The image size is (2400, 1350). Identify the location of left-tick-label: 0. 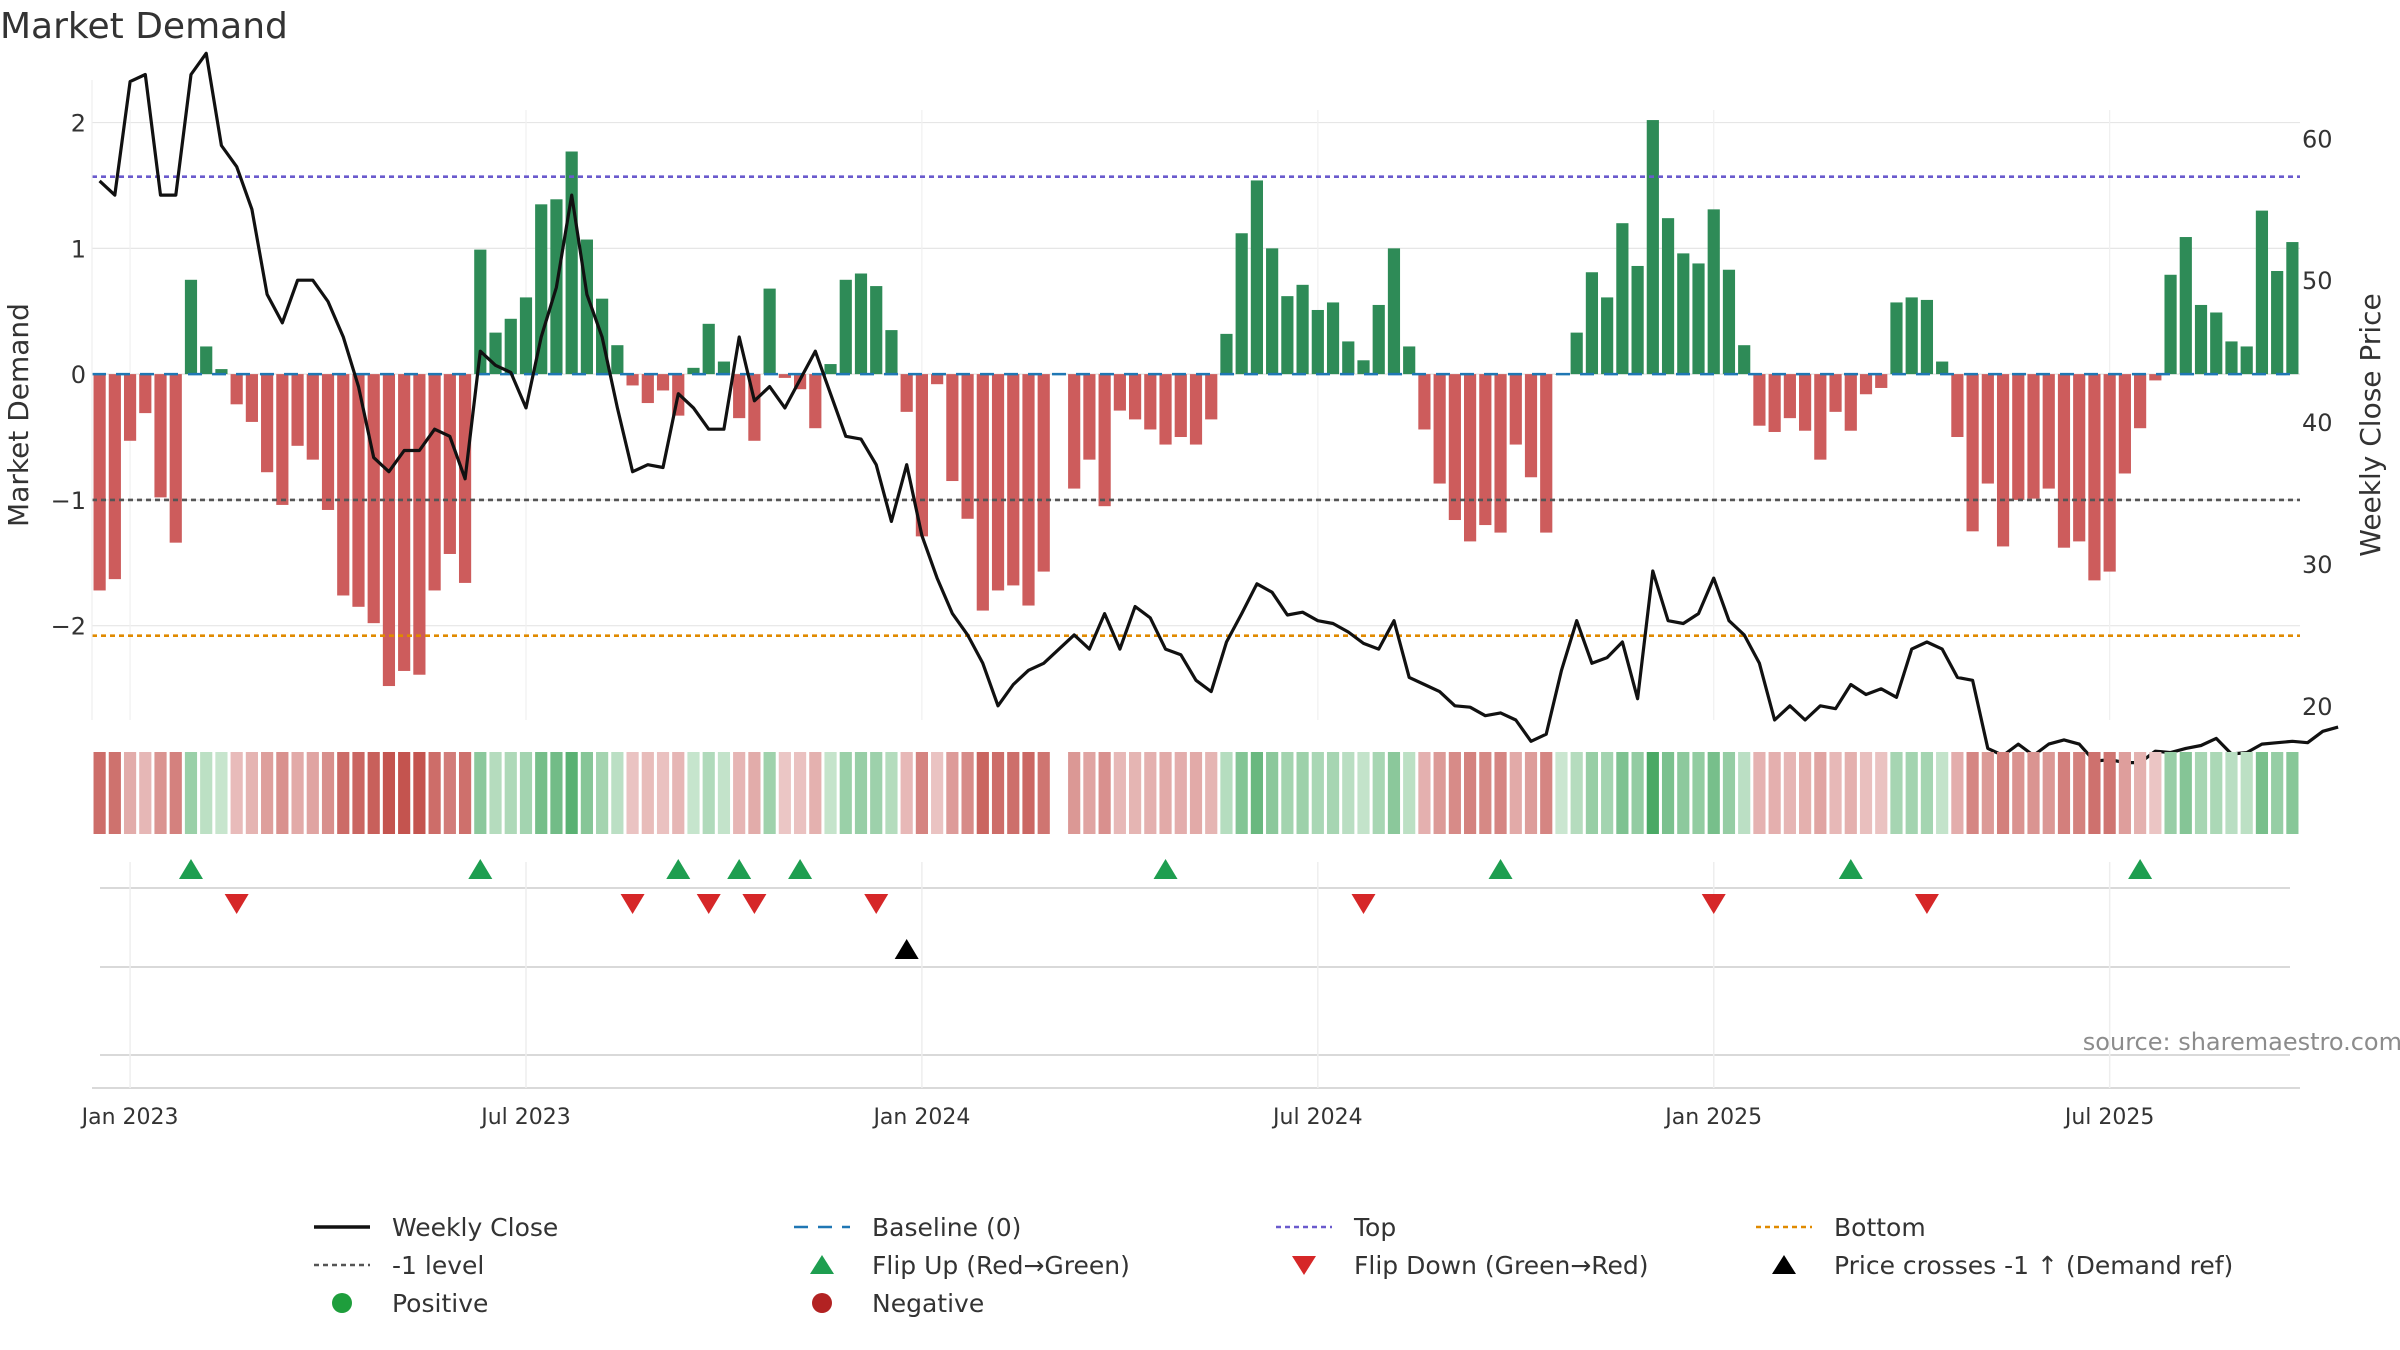
(78, 375).